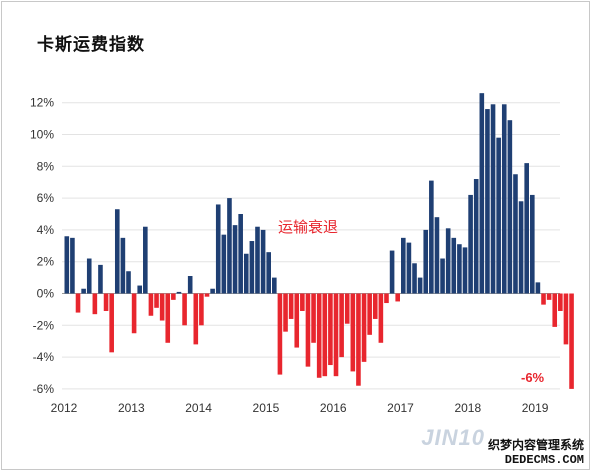 The image size is (593, 473). I want to click on x-tick-label: 2014, so click(198, 408).